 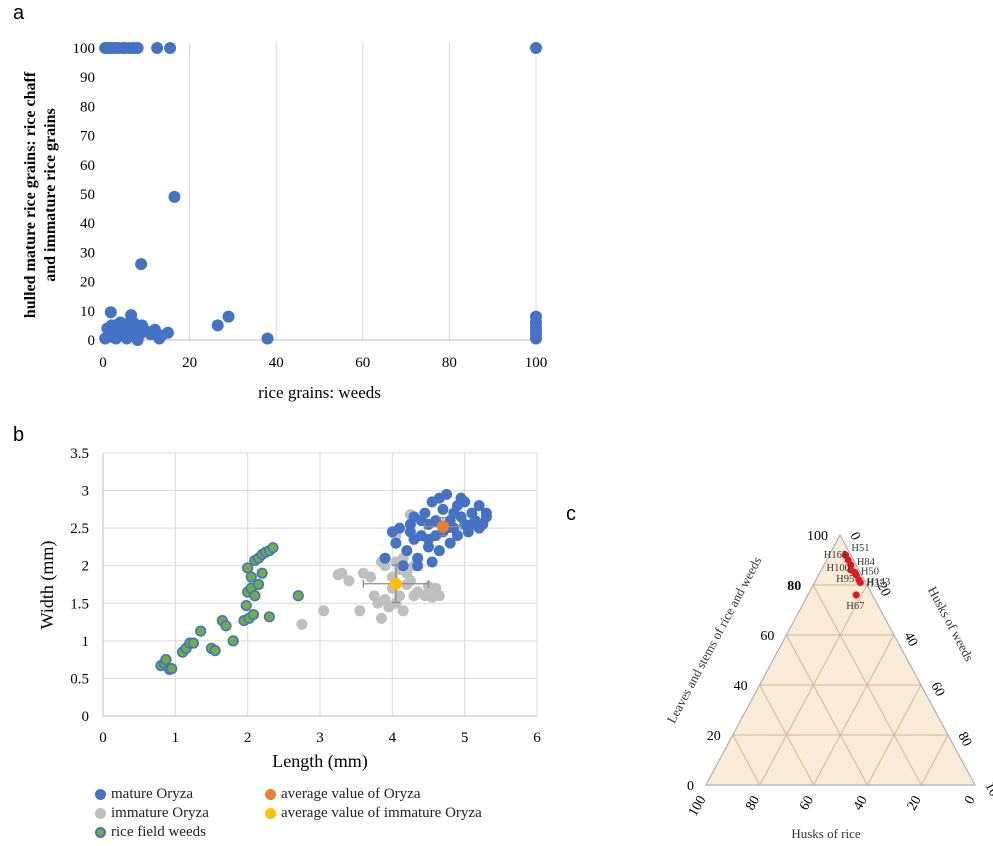 I want to click on bottom-axis-label: Husks of rice, so click(x=826, y=833).